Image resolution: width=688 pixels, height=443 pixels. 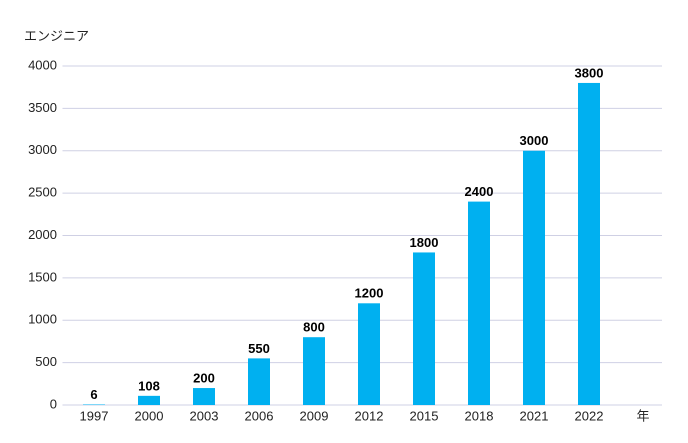 I want to click on value-label: 3000, so click(x=534, y=140).